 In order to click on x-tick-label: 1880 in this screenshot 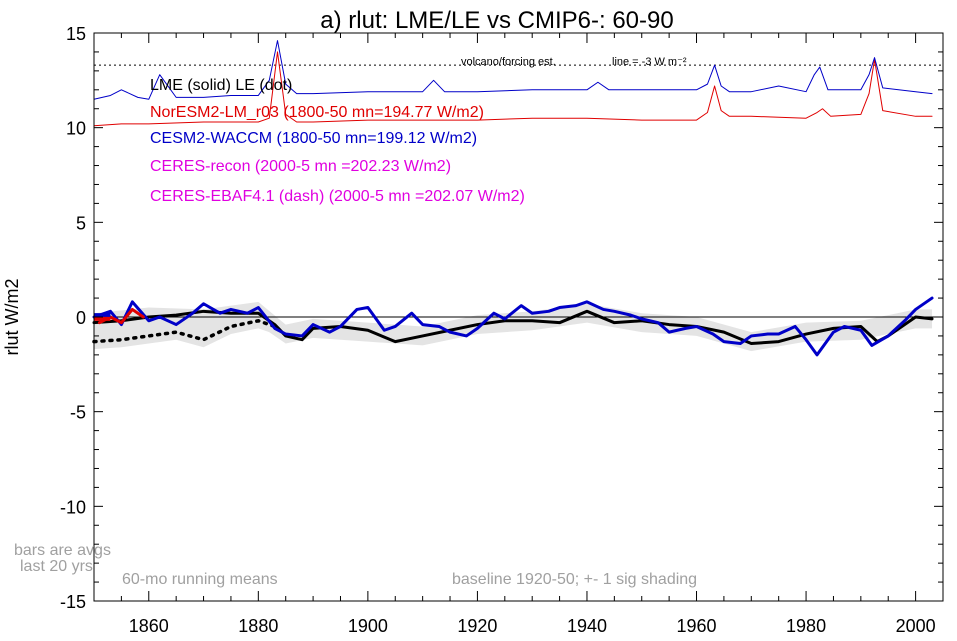, I will do `click(258, 626)`.